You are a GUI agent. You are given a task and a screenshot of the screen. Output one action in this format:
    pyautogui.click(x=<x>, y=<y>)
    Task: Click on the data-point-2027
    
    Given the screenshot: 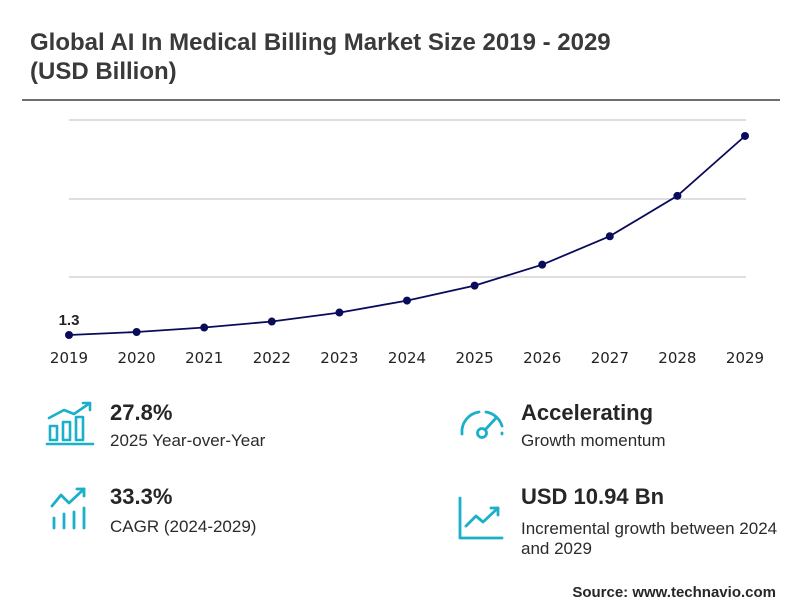 What is the action you would take?
    pyautogui.click(x=609, y=236)
    